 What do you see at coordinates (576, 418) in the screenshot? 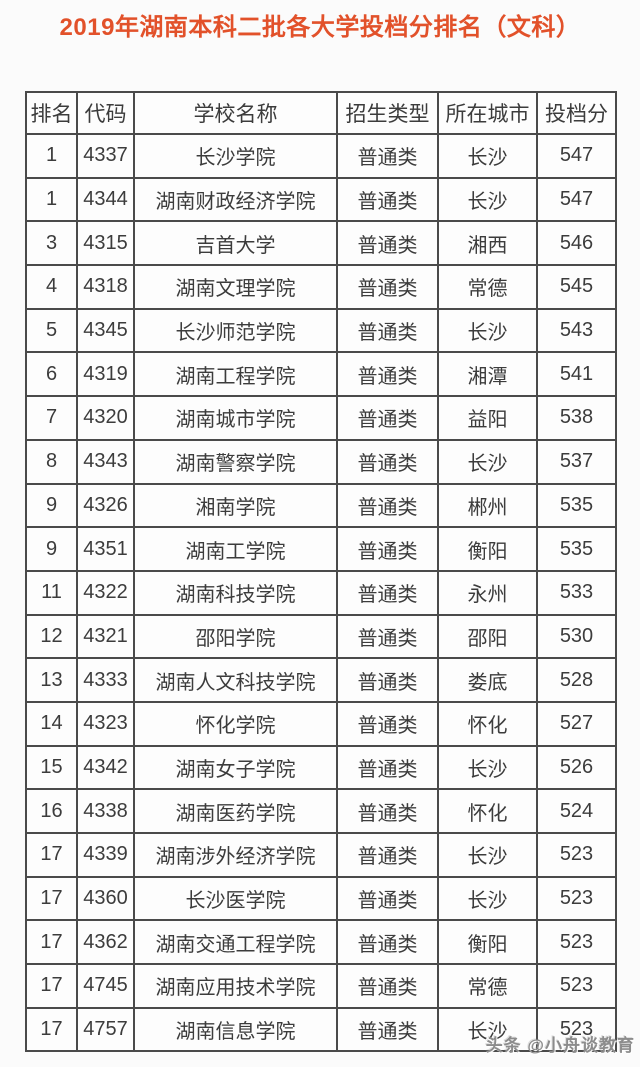
I see `cell-score: 538` at bounding box center [576, 418].